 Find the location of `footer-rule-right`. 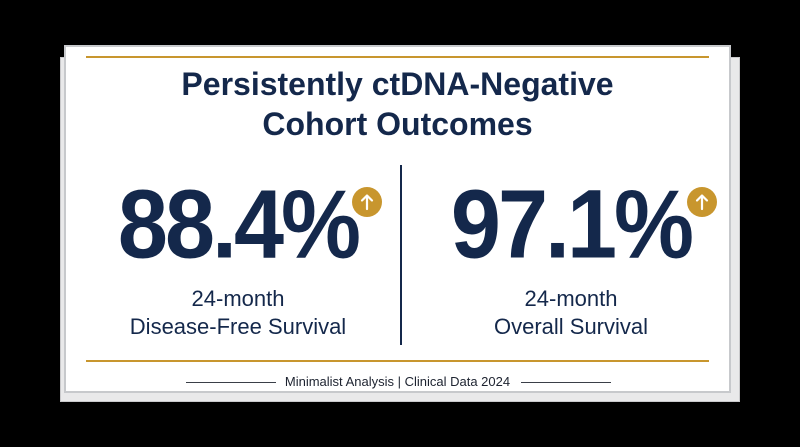

footer-rule-right is located at coordinates (566, 382).